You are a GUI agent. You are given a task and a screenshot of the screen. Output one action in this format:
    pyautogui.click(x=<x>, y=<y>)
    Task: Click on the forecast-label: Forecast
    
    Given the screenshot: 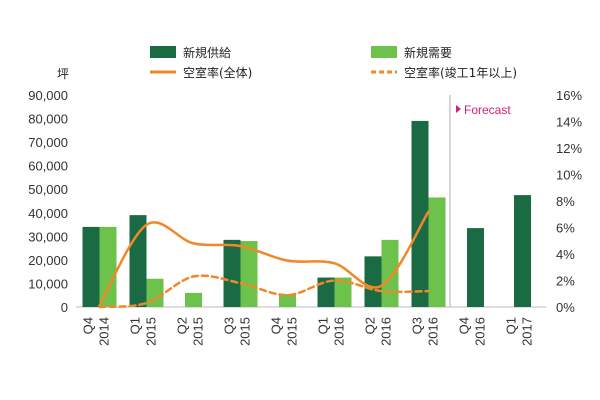 What is the action you would take?
    pyautogui.click(x=487, y=110)
    